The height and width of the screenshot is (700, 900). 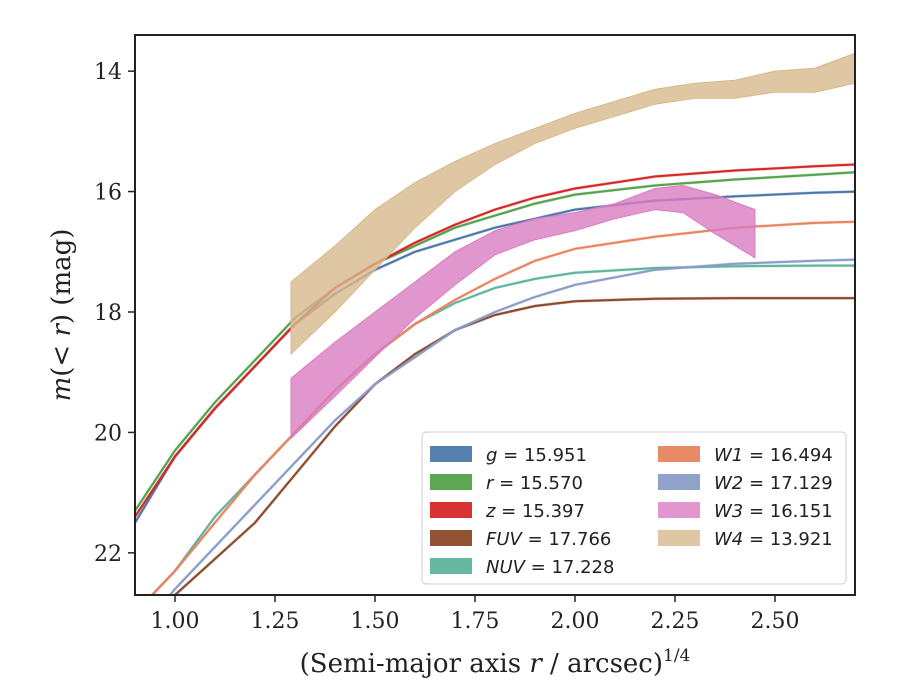 I want to click on x-axis-title-sup: 1/4, so click(x=676, y=656).